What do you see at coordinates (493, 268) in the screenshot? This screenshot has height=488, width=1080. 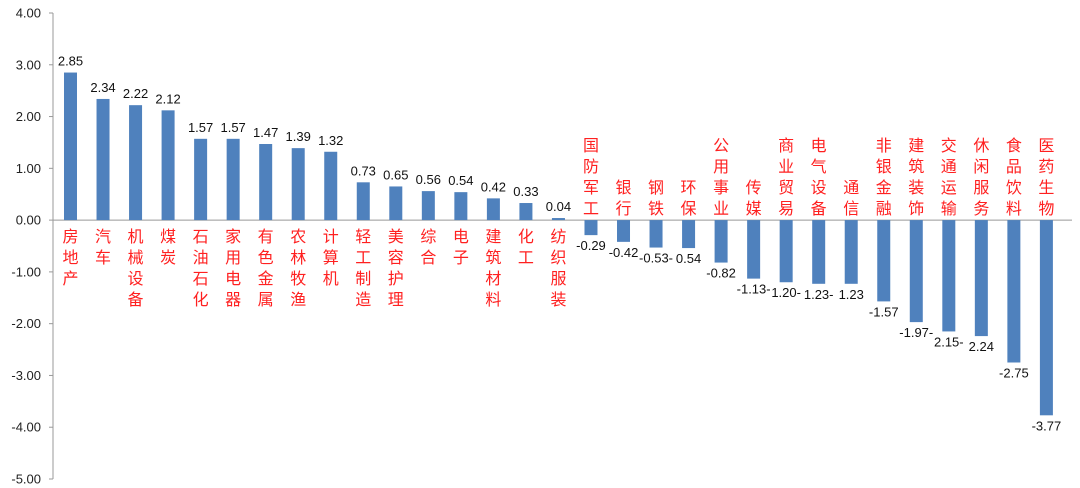 I see `category-label: 建筑材料` at bounding box center [493, 268].